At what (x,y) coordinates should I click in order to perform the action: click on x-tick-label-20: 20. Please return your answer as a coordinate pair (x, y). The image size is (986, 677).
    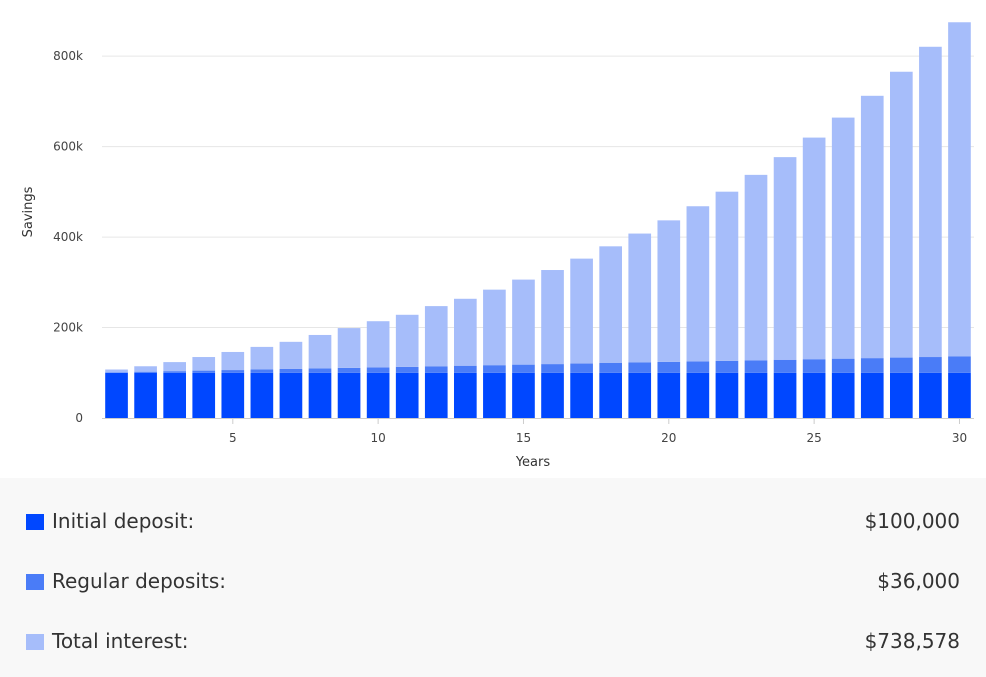
    Looking at the image, I should click on (668, 438).